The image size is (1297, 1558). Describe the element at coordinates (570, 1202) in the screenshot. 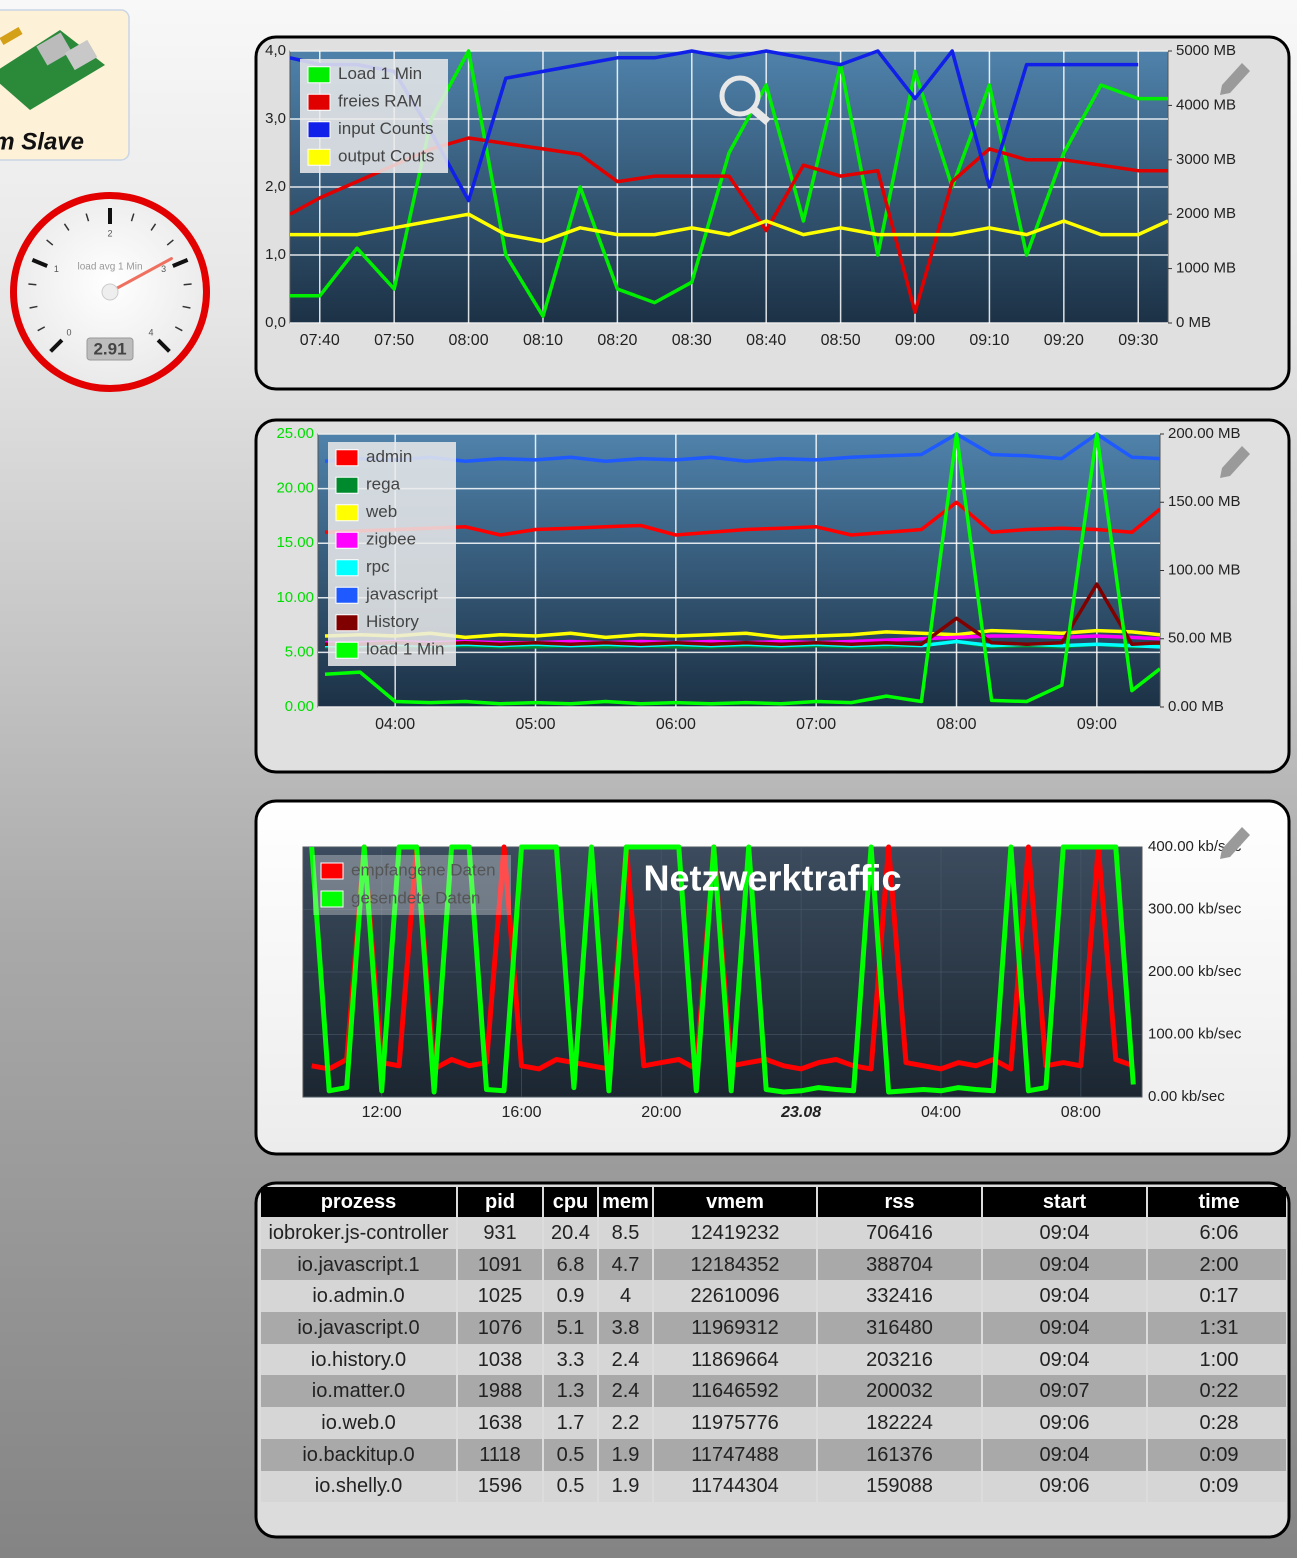

I see `column-header: cpu` at that location.